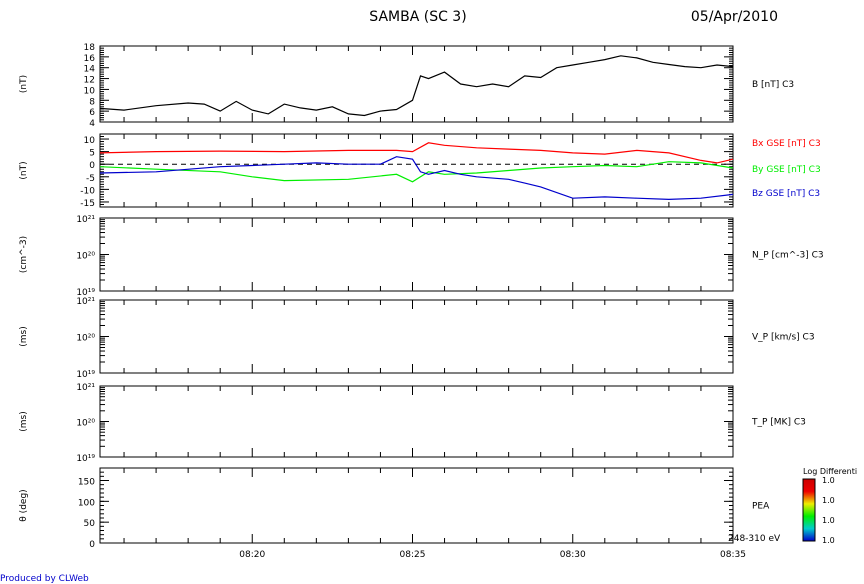 The width and height of the screenshot is (864, 584). What do you see at coordinates (788, 256) in the screenshot?
I see `series-label: N_P [cm^-3] C3` at bounding box center [788, 256].